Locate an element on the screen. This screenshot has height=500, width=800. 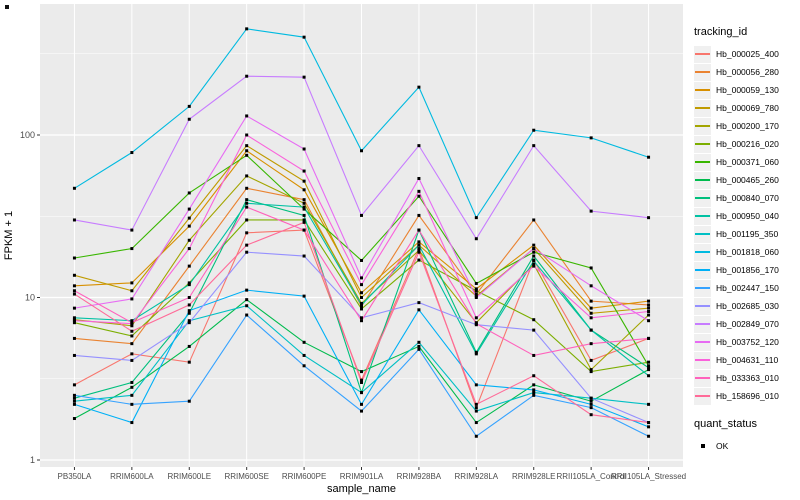
x-tick-label: RRIM928LE is located at coordinates (534, 476).